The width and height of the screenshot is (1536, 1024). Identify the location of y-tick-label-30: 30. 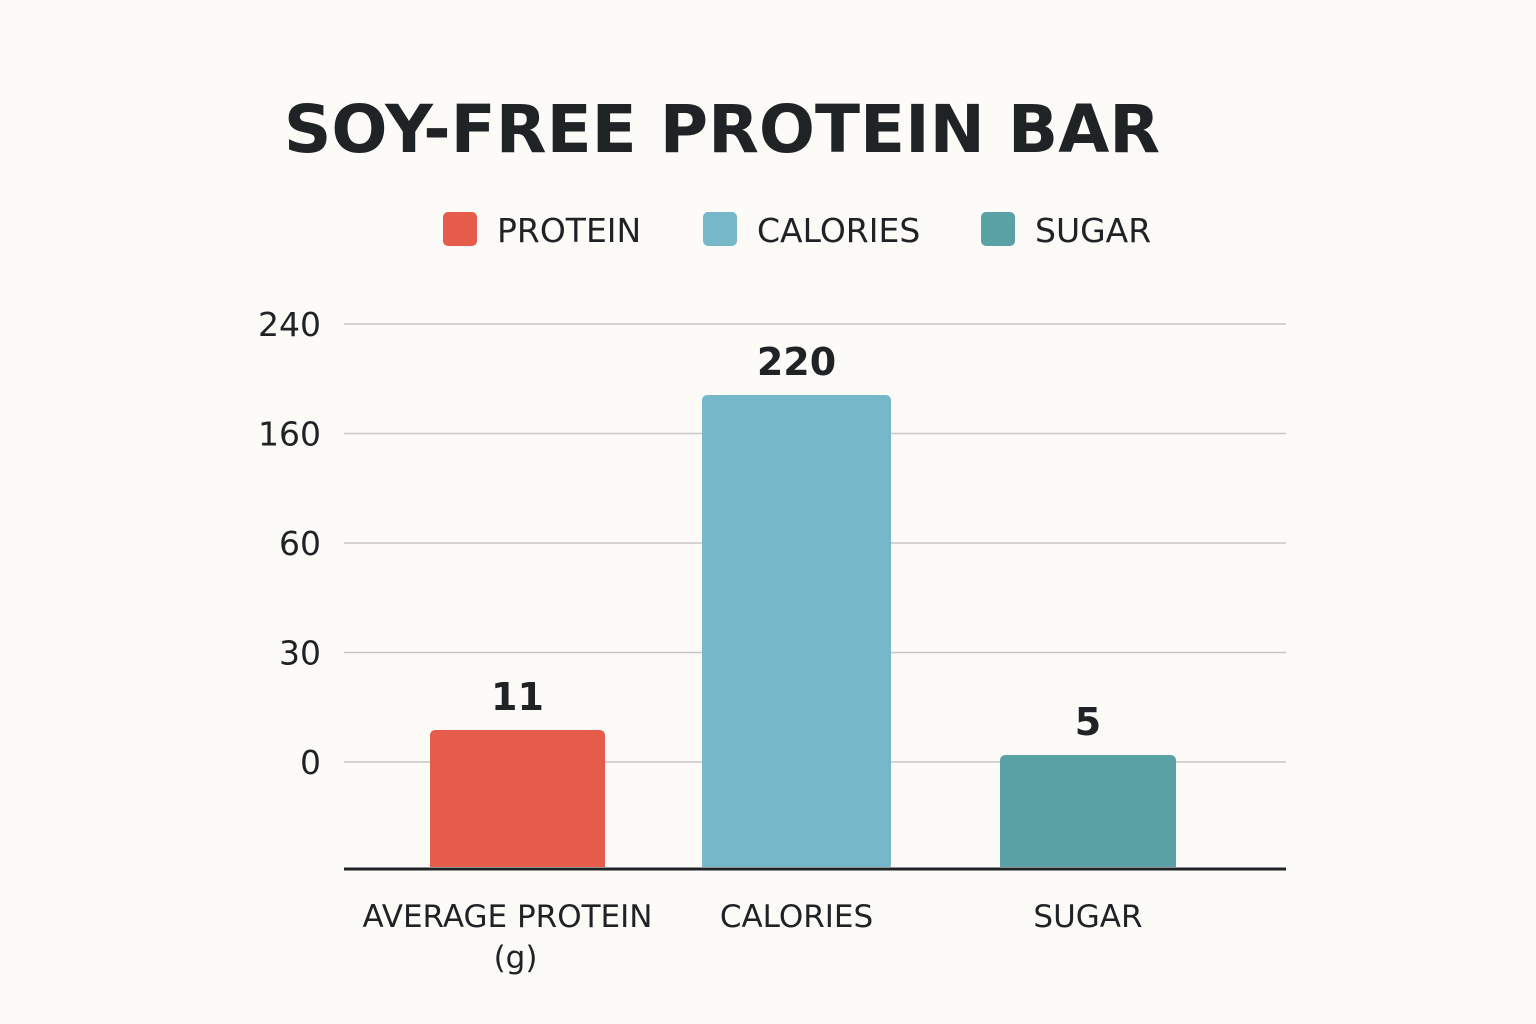
(300, 653).